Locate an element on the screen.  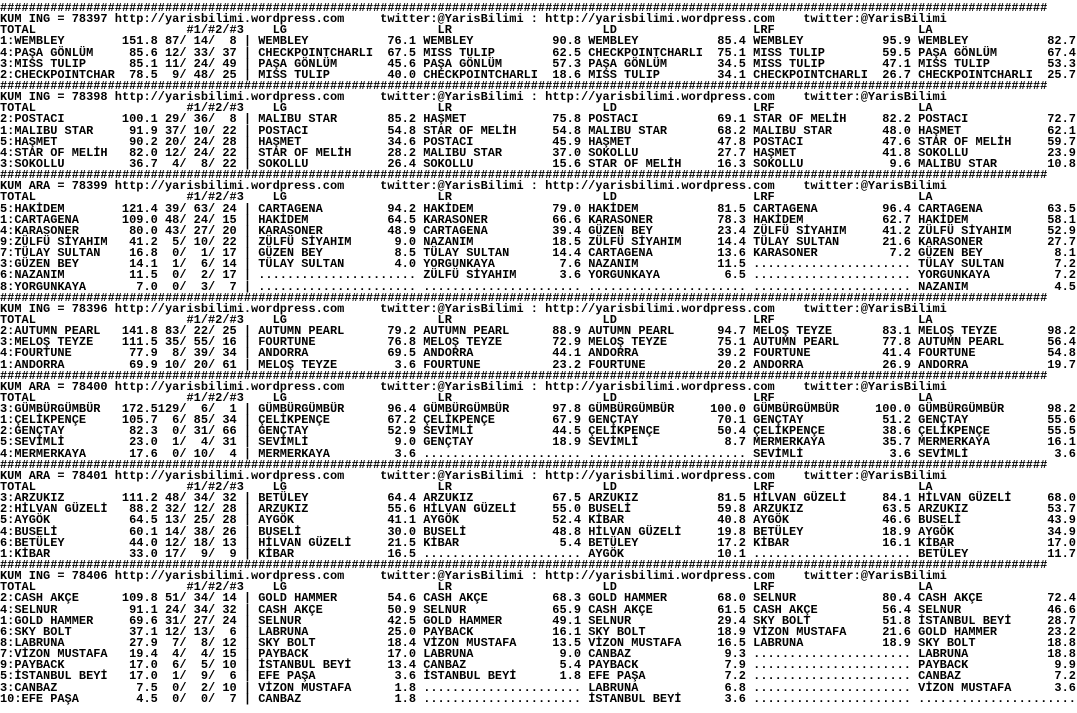
cell-lr-score: 44.1 is located at coordinates (566, 353).